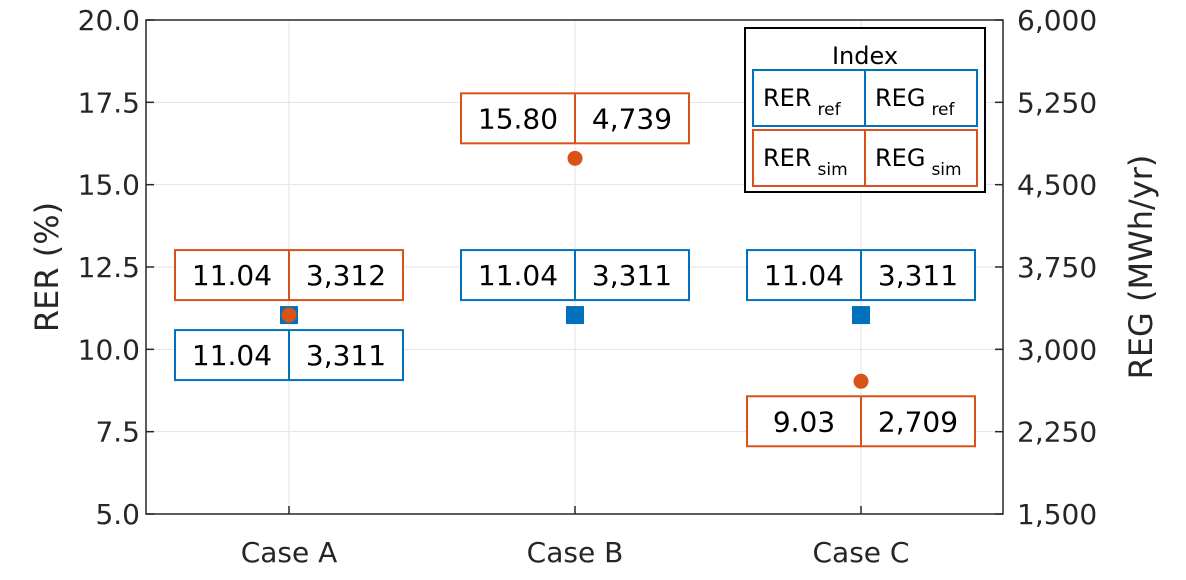  What do you see at coordinates (1057, 20) in the screenshot?
I see `y-right-tick-label: 6,000` at bounding box center [1057, 20].